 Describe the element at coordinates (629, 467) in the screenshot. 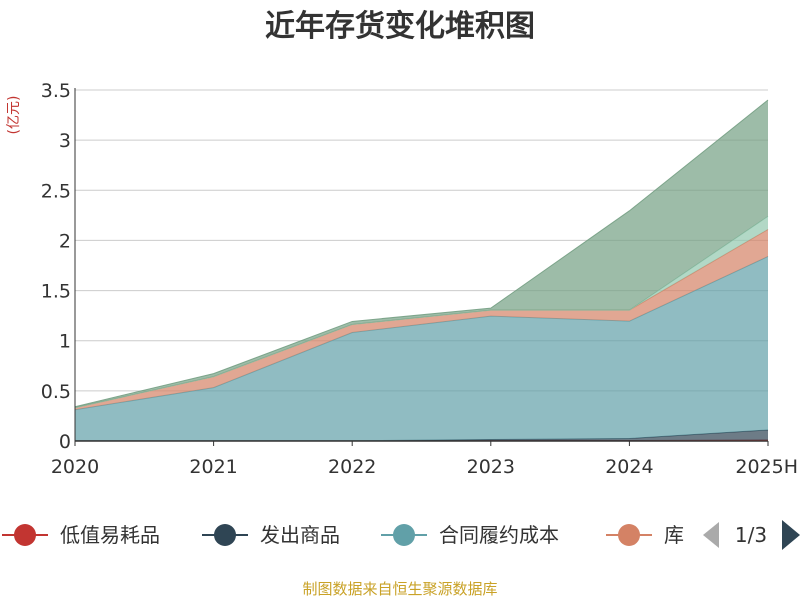

I see `x-tick-label: 2024` at that location.